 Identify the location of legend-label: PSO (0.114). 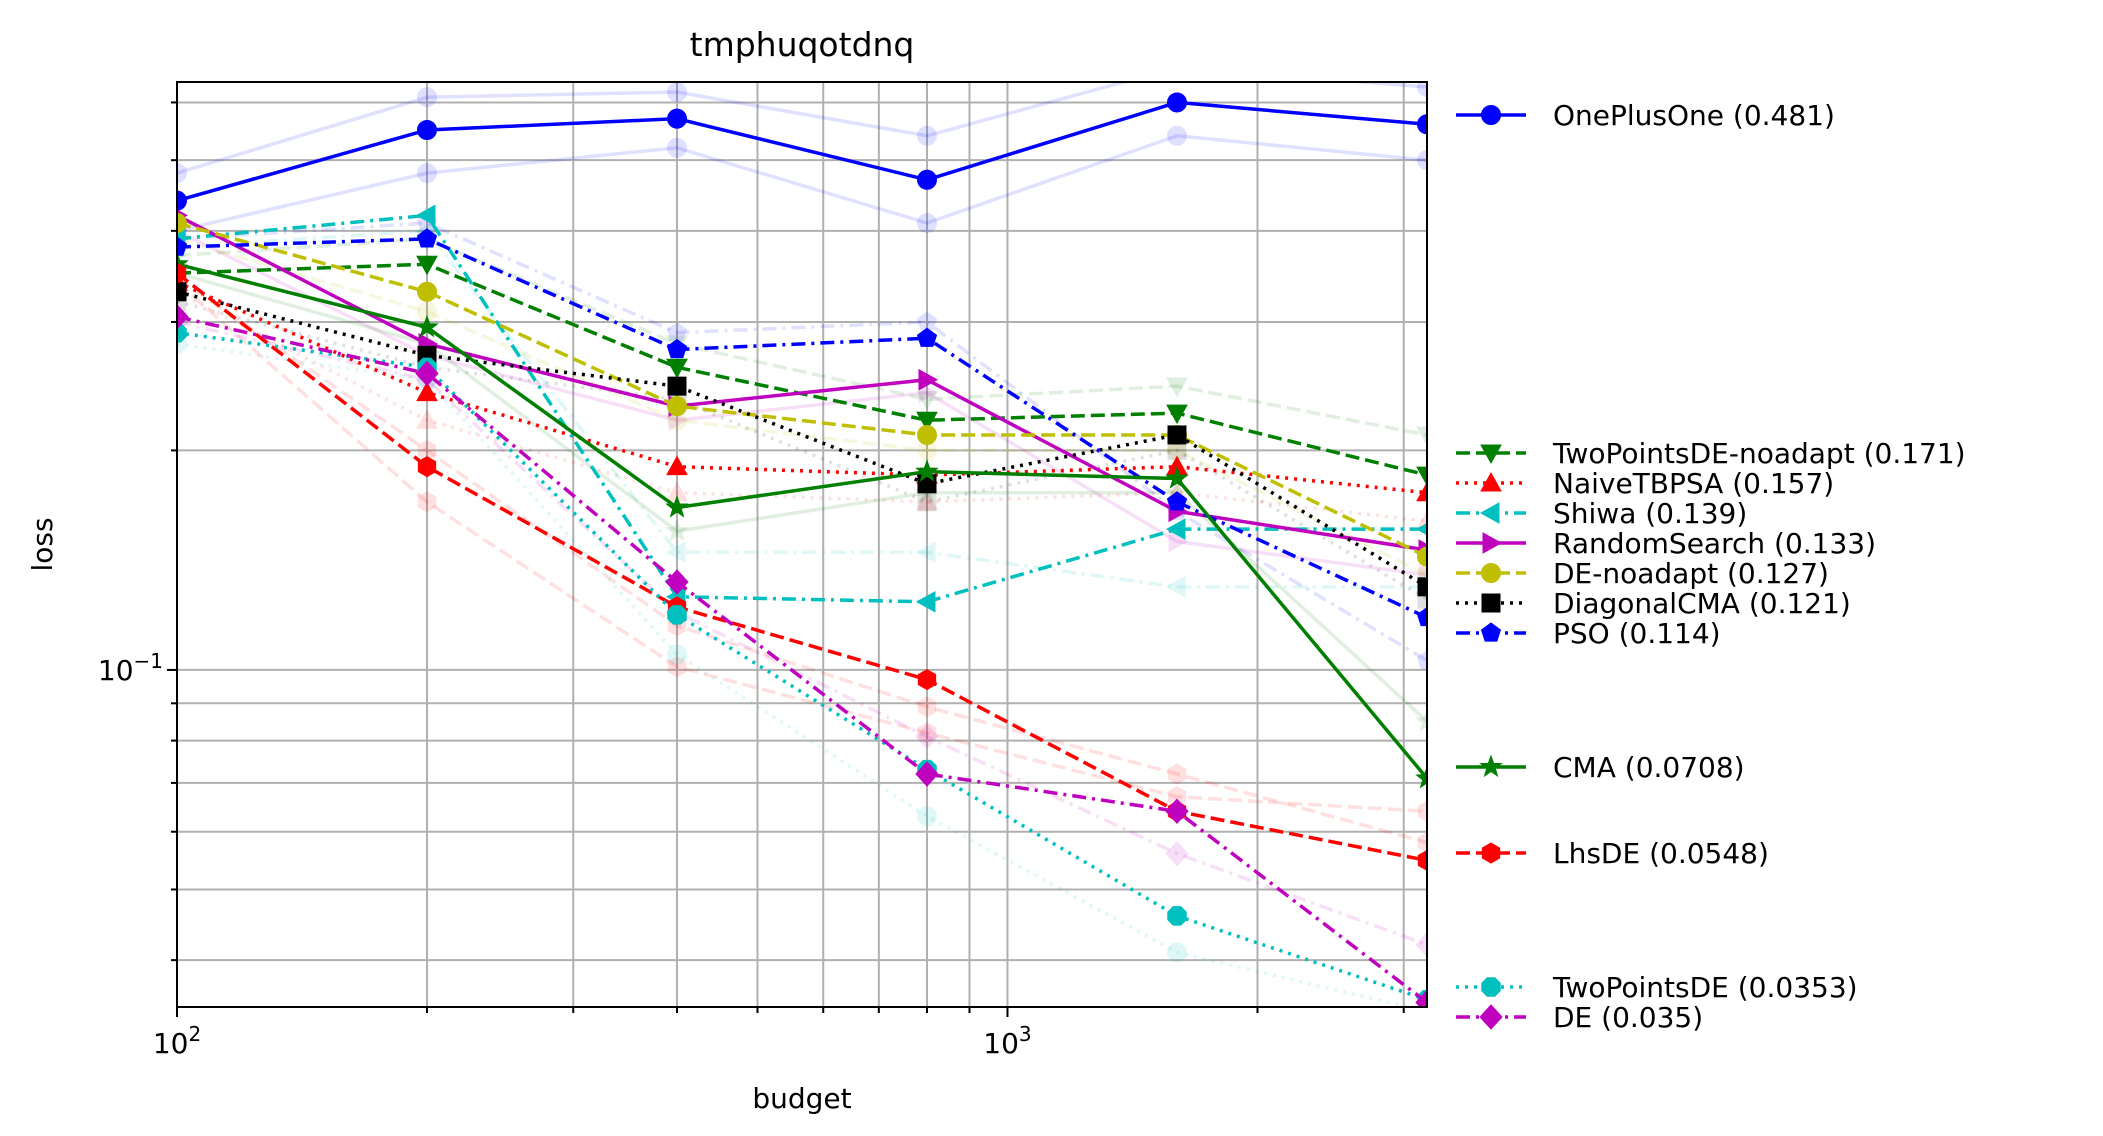
(1637, 633).